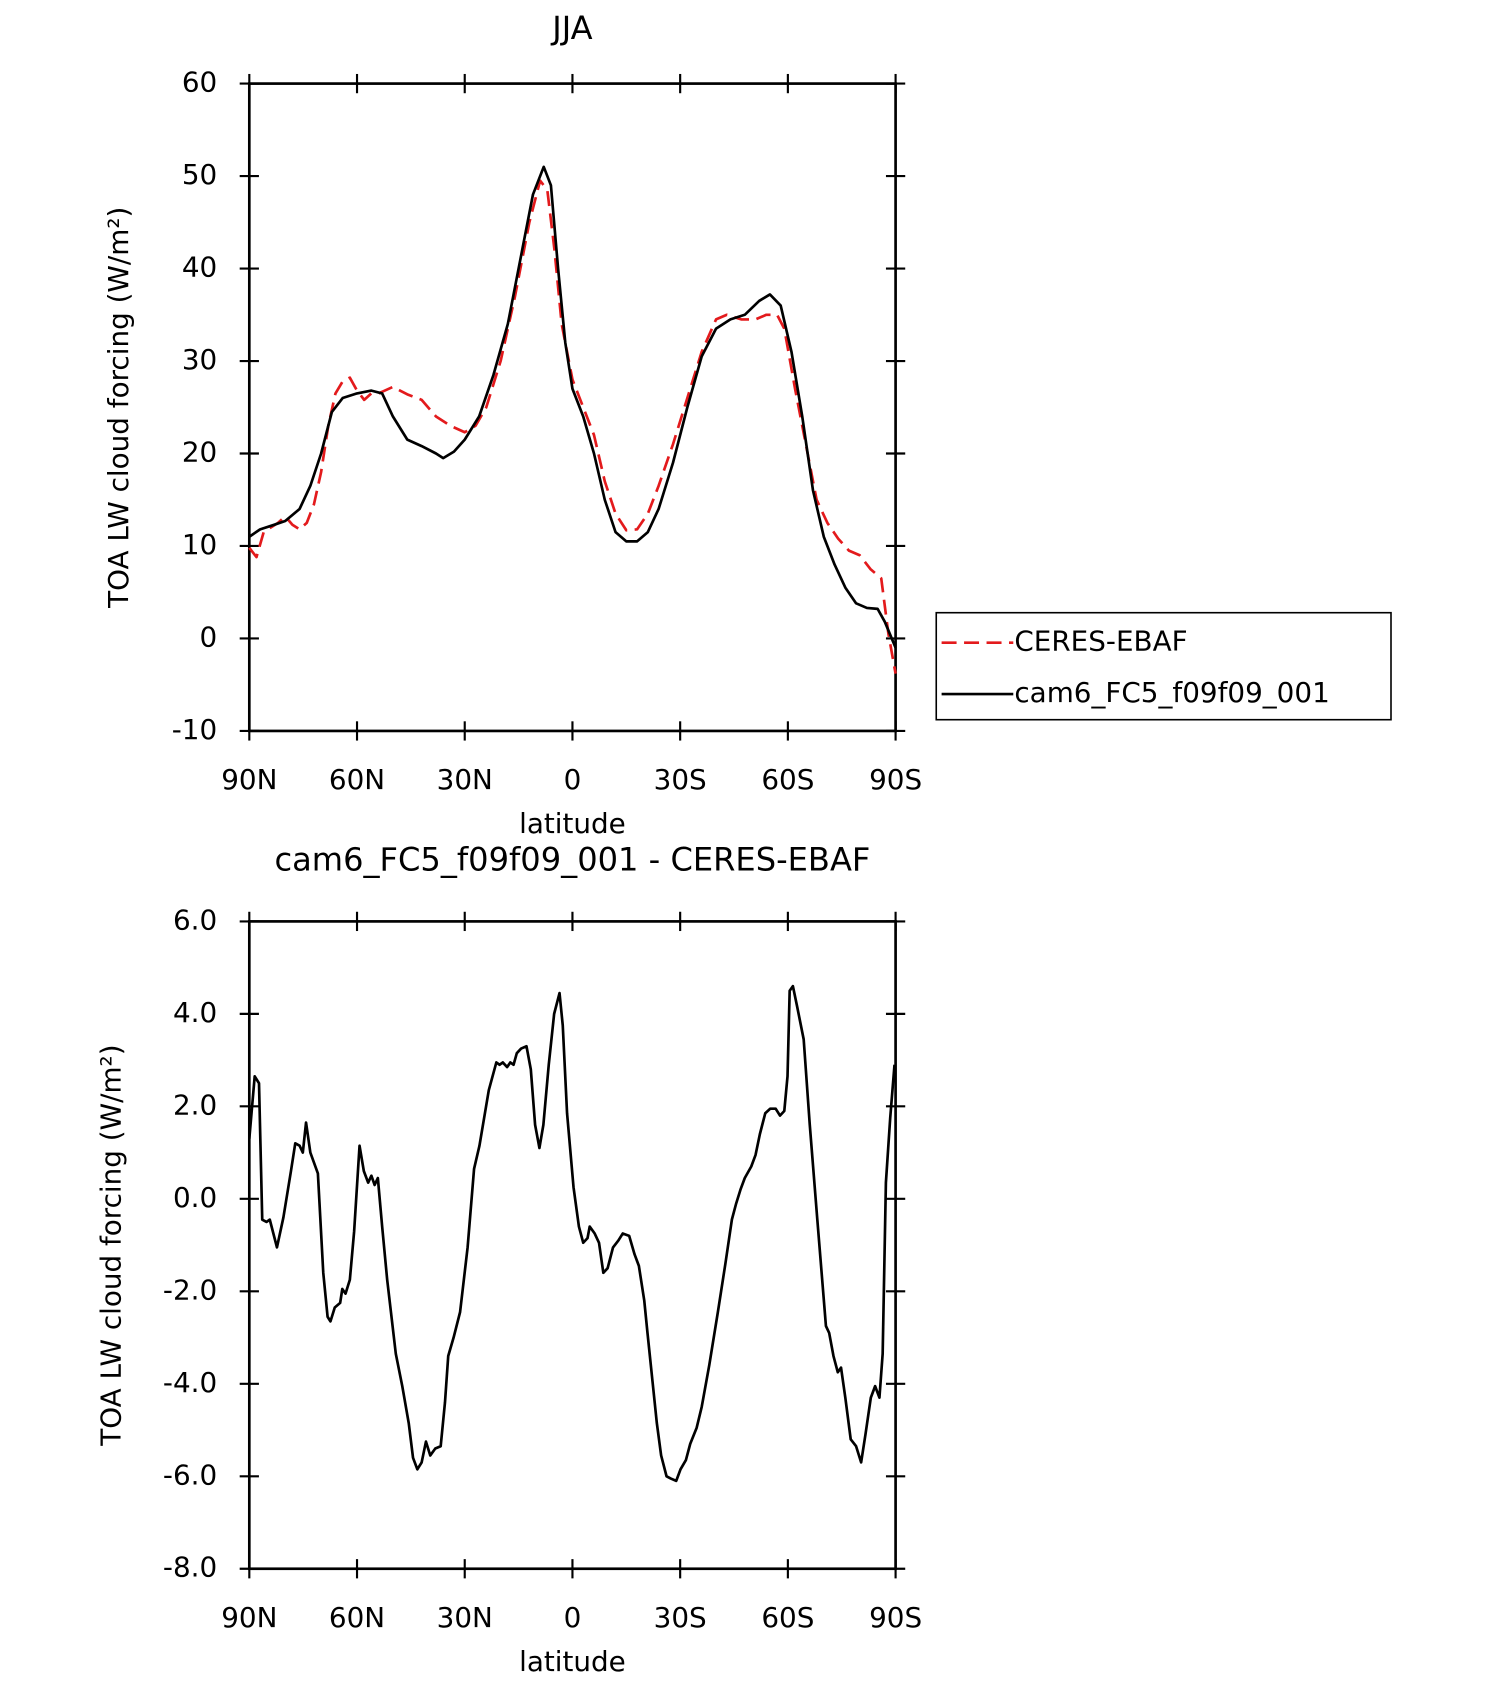 This screenshot has height=1693, width=1498. What do you see at coordinates (195, 1012) in the screenshot?
I see `y-tick-label: 4.0` at bounding box center [195, 1012].